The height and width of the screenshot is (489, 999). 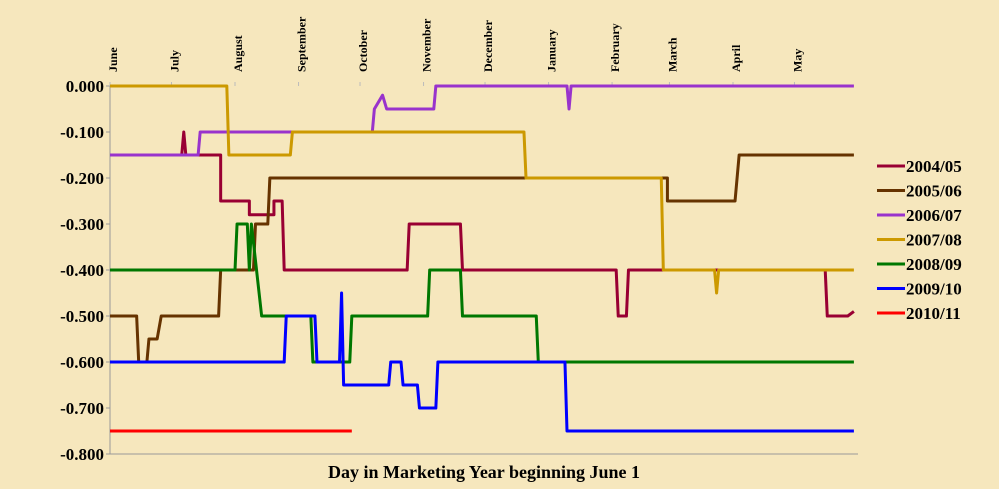 I want to click on y-tick-label: -0.200, so click(x=82, y=178).